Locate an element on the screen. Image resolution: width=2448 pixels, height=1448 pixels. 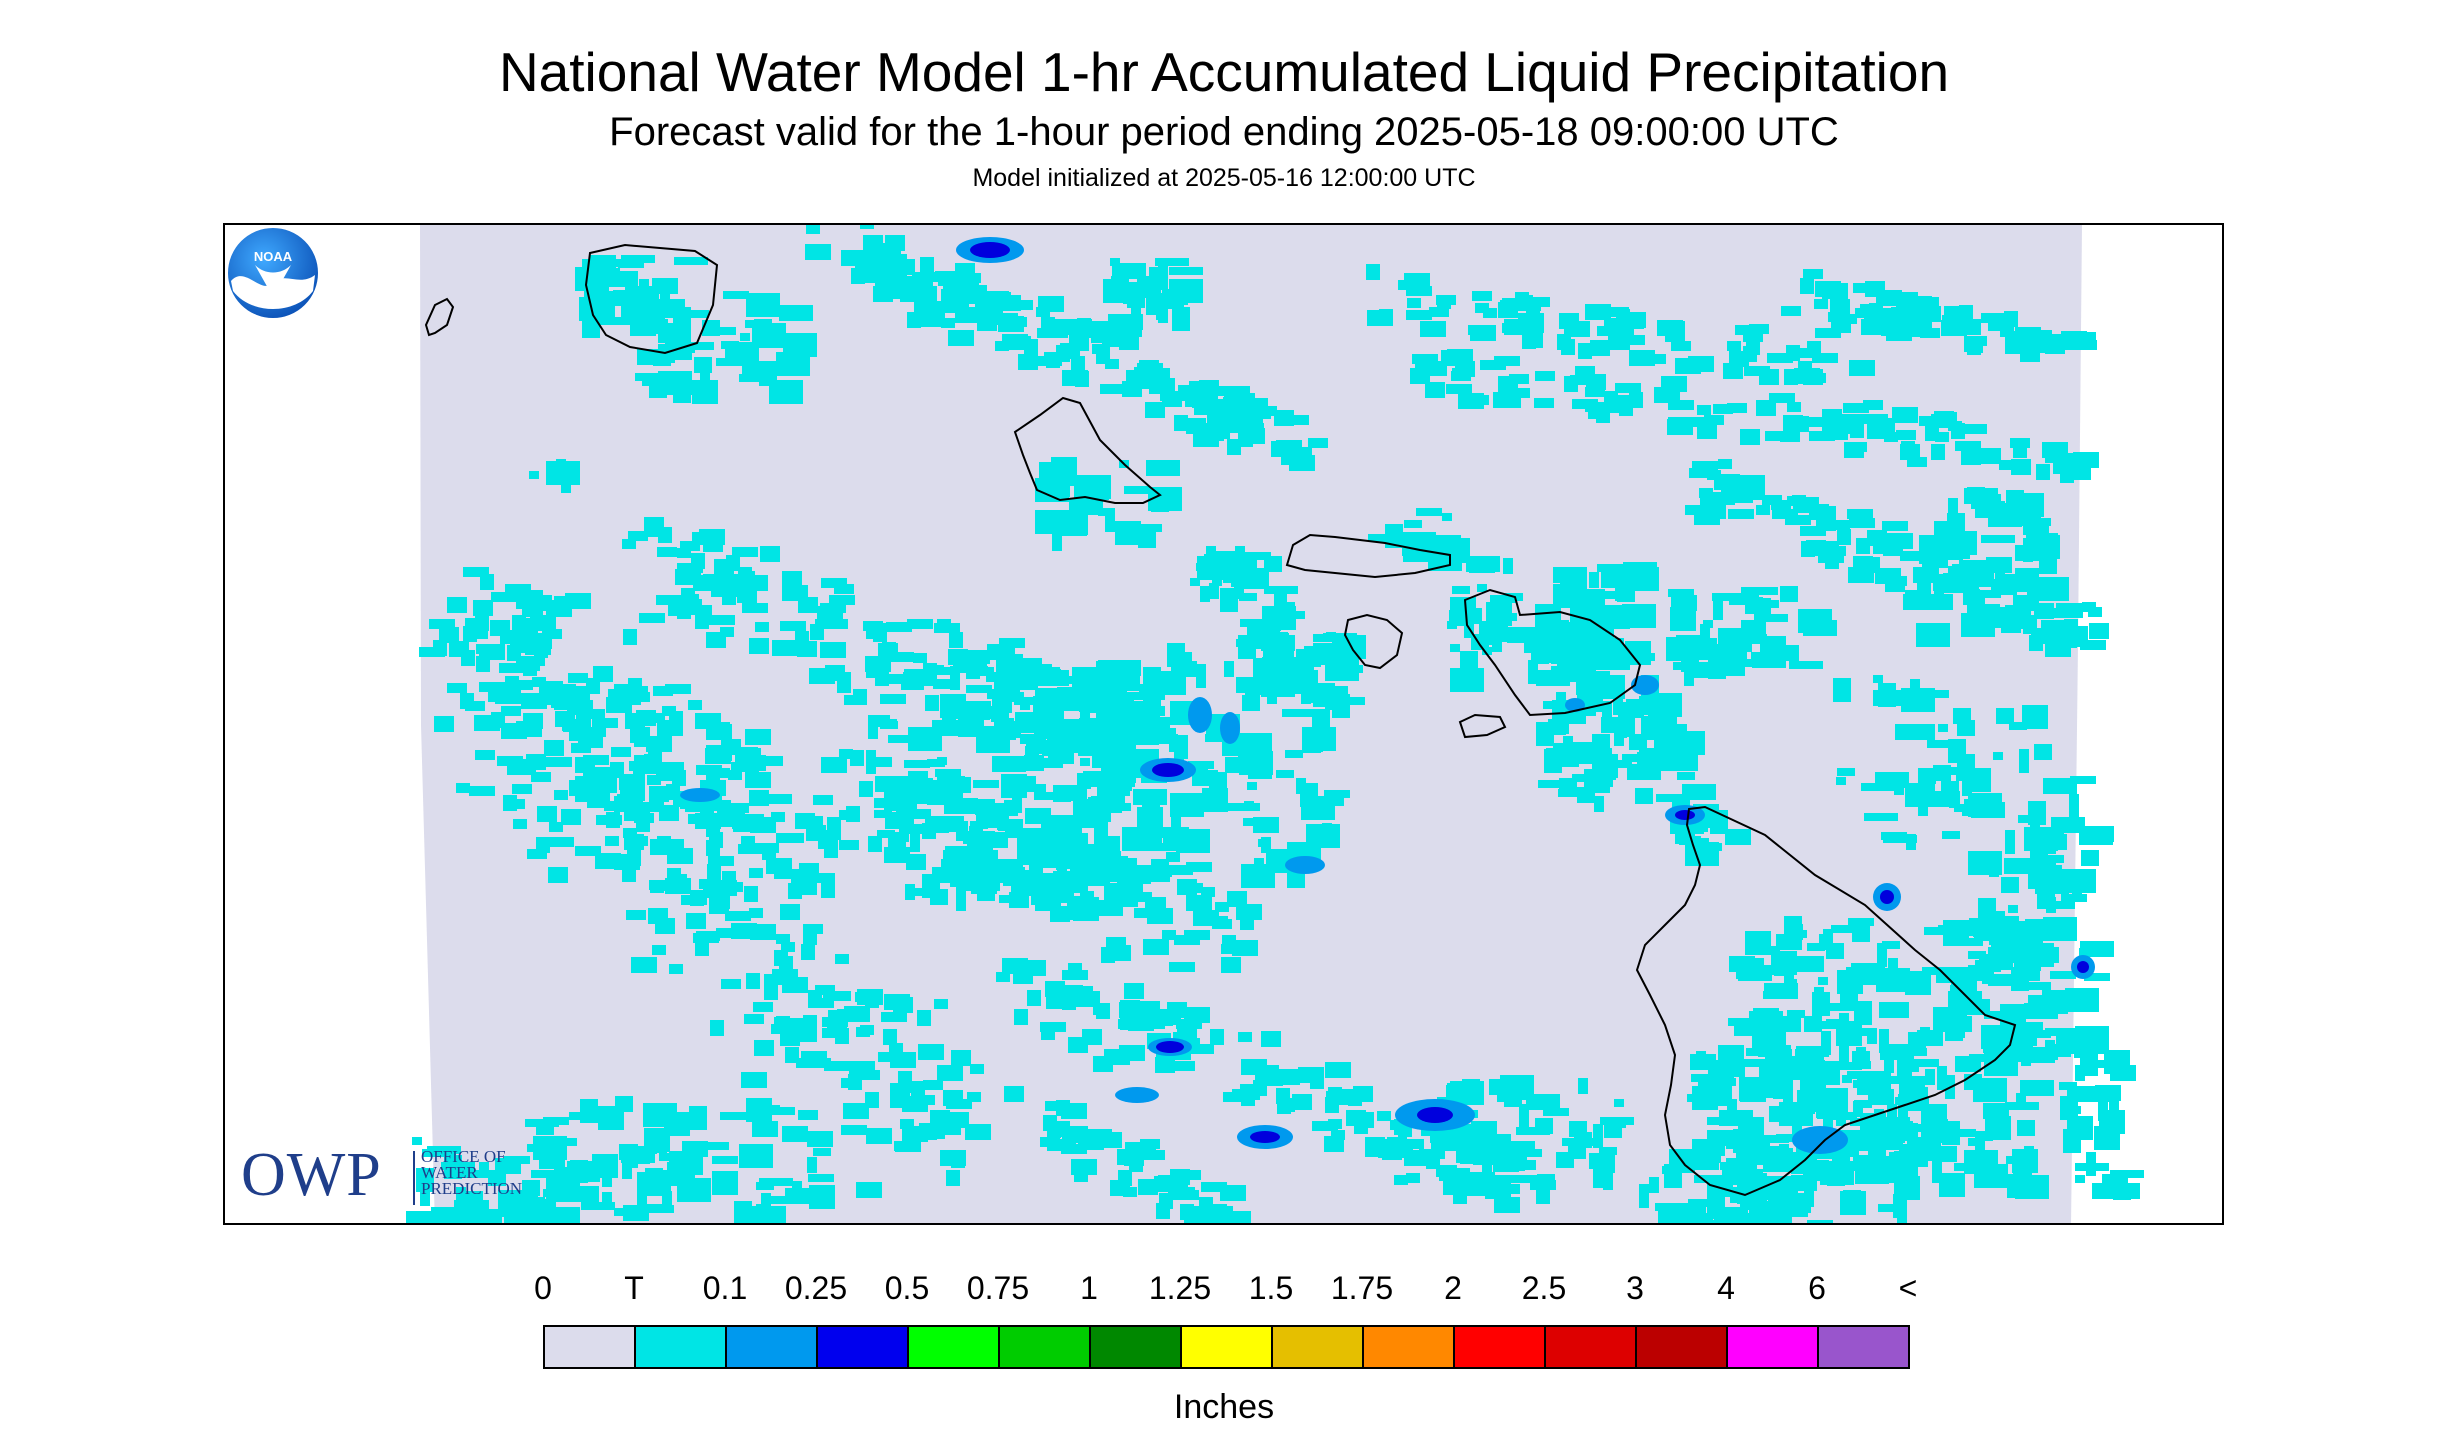
noaa-logo-text: NOAA is located at coordinates (273, 256).